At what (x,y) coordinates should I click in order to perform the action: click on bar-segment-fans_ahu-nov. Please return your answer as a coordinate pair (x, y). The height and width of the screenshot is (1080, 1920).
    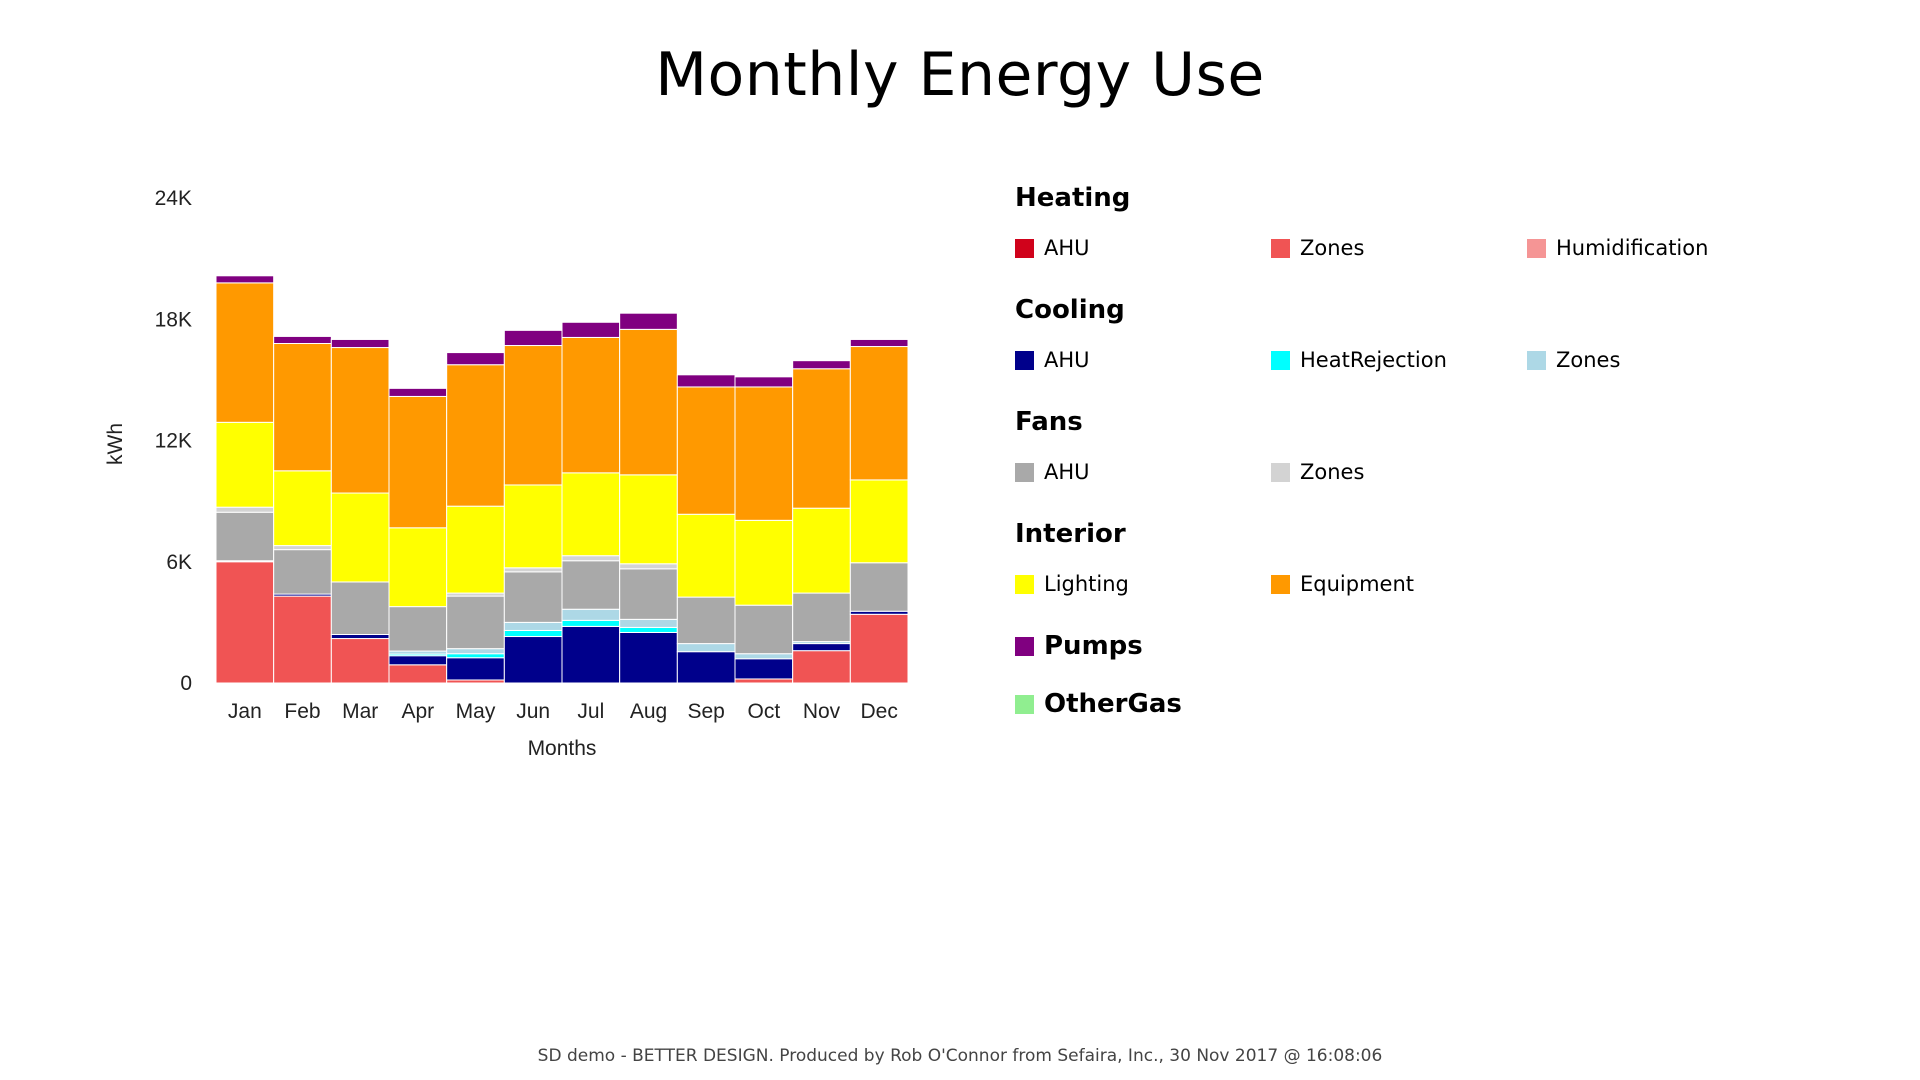
    Looking at the image, I should click on (821, 617).